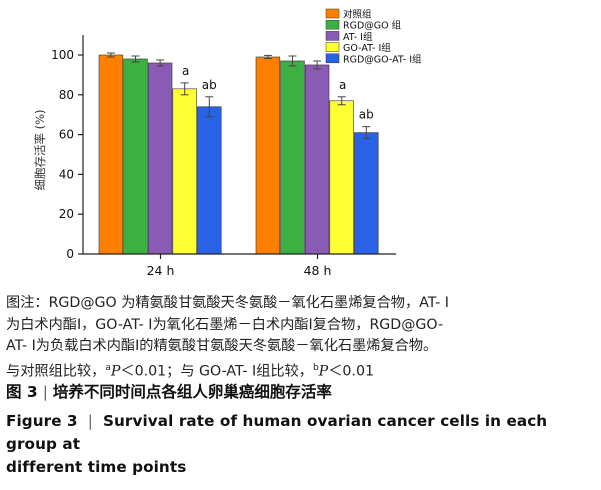  I want to click on figure-title-text-en-2: different time points, so click(96, 467).